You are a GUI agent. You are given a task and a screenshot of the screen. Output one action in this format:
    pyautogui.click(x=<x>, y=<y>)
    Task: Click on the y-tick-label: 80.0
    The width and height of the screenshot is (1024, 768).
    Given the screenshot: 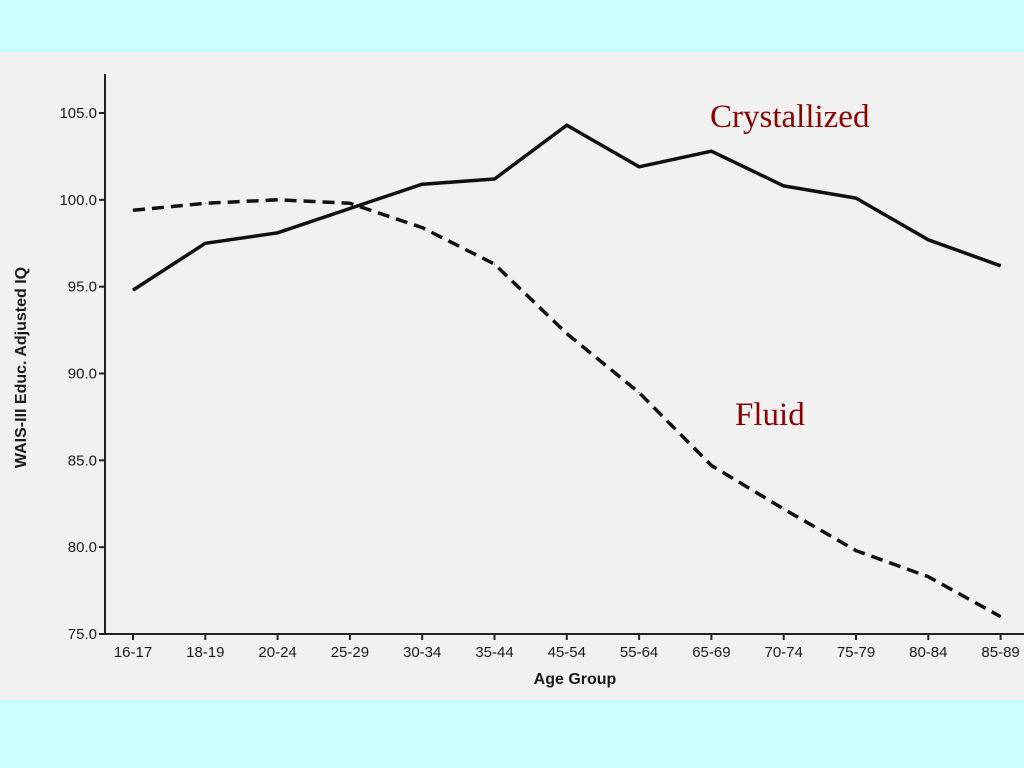 What is the action you would take?
    pyautogui.click(x=82, y=547)
    